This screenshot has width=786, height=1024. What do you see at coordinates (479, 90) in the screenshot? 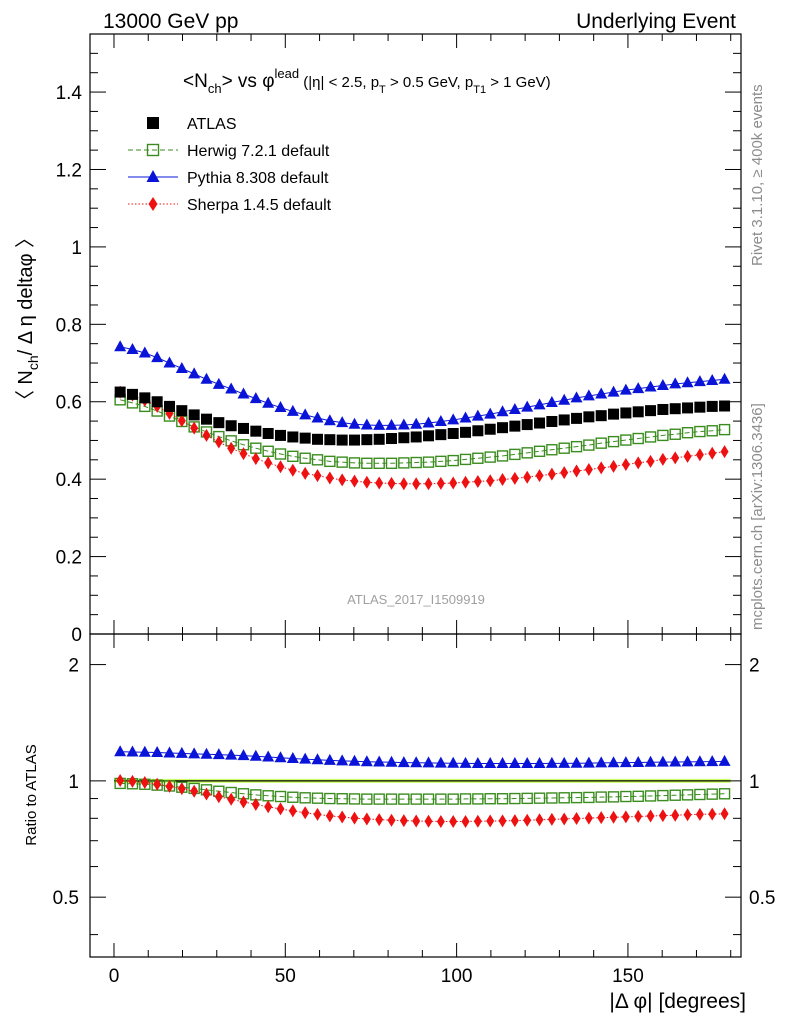
I see `title-cut-1-sub: T1` at bounding box center [479, 90].